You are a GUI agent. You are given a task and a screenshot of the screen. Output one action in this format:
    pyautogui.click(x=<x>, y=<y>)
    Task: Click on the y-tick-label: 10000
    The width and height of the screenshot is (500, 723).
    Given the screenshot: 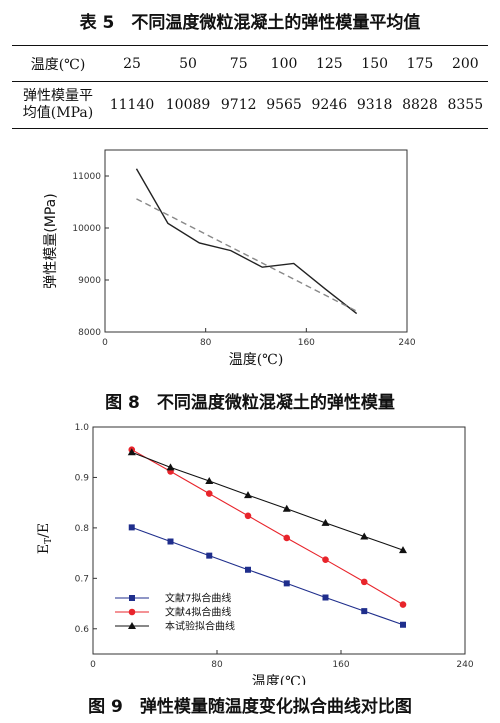 What is the action you would take?
    pyautogui.click(x=86, y=229)
    